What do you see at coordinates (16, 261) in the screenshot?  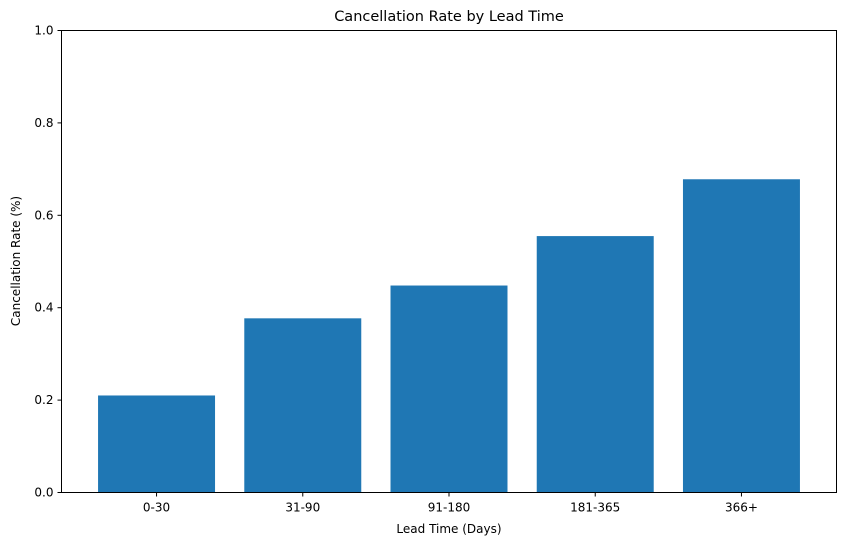 I see `y-axis-label: Cancellation Rate (%)` at bounding box center [16, 261].